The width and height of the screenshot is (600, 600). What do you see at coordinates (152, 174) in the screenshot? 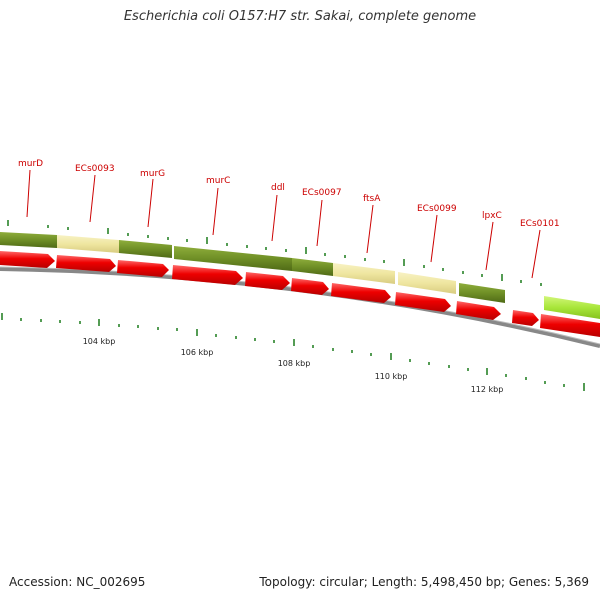
I see `gene-label: murG` at bounding box center [152, 174].